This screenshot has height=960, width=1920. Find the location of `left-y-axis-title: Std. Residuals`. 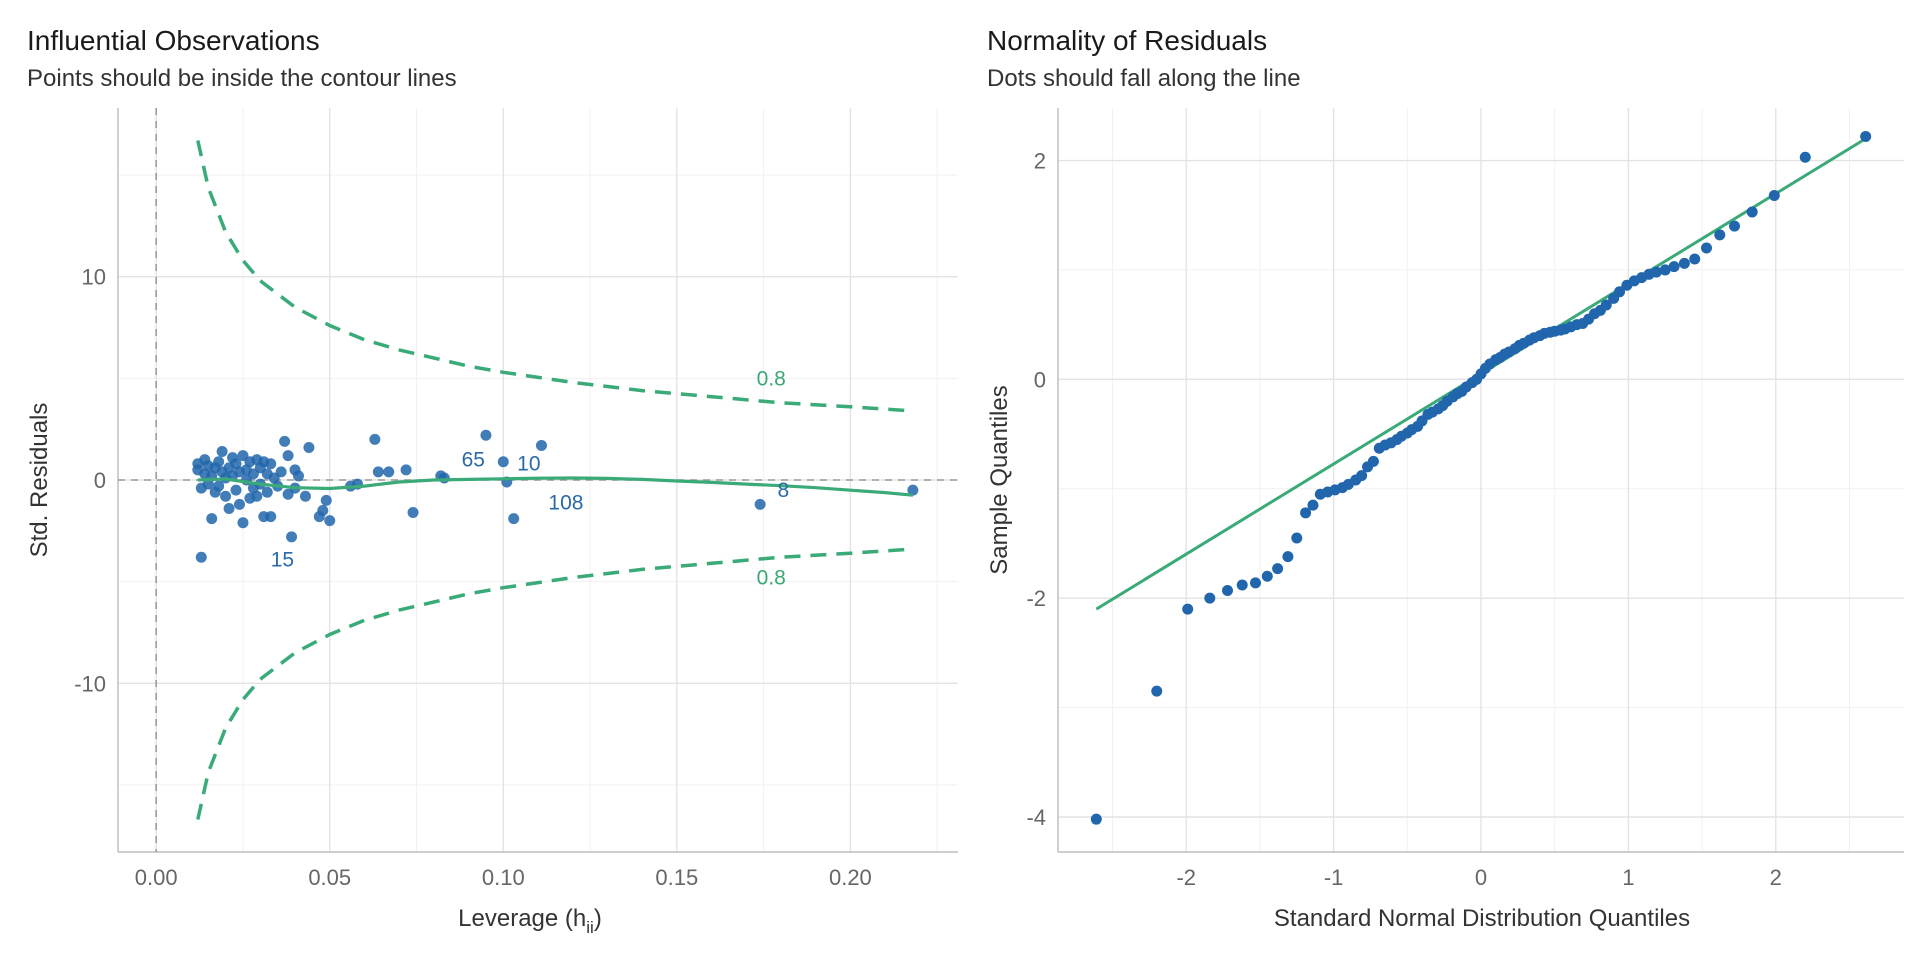

left-y-axis-title: Std. Residuals is located at coordinates (39, 480).